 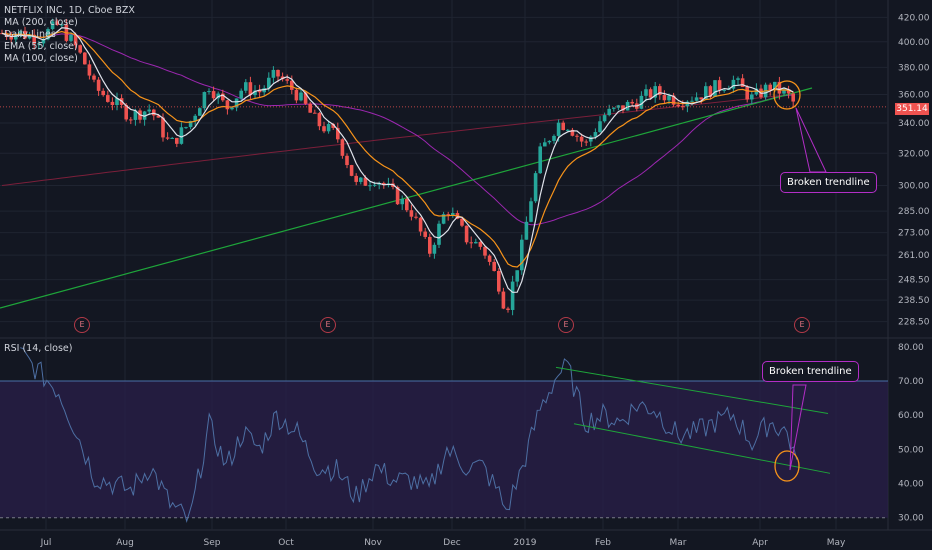 I want to click on indicator-ma200: MA (200, close), so click(x=41, y=22).